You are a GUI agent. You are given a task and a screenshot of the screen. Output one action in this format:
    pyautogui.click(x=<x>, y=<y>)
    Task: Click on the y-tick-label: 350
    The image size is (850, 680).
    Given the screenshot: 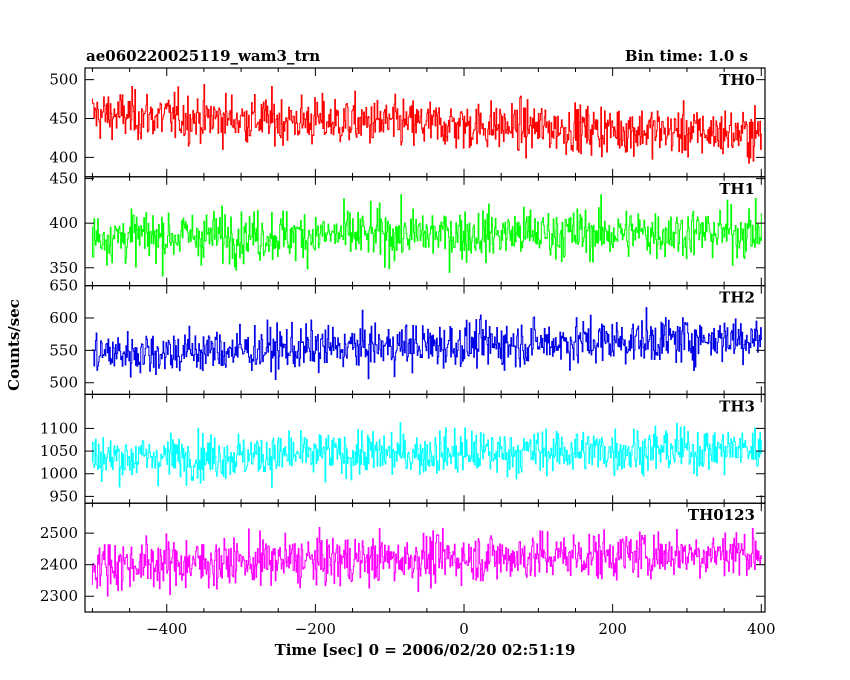 What is the action you would take?
    pyautogui.click(x=63, y=268)
    